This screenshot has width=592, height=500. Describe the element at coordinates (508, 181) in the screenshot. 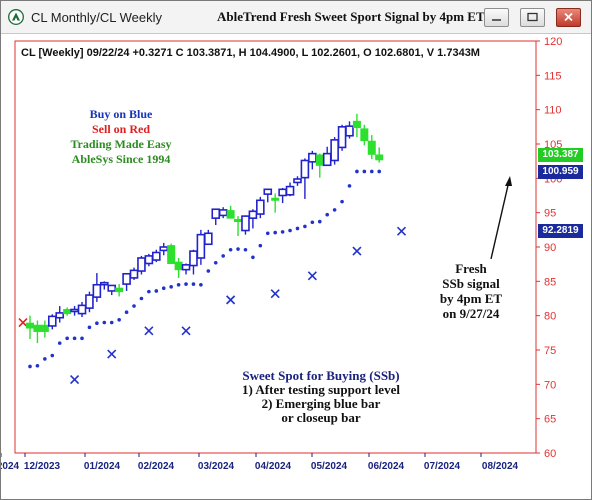

I see `signal-arrow-head` at that location.